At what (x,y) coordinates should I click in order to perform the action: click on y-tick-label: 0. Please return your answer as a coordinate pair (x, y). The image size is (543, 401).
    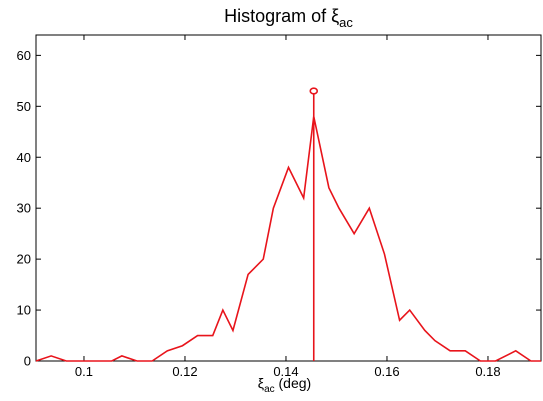
    Looking at the image, I should click on (27, 361).